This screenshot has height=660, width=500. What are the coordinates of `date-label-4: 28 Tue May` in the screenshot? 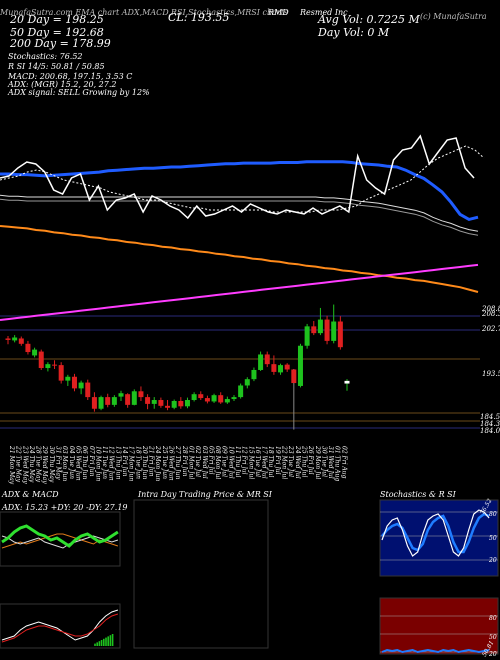 It's located at (38, 464).